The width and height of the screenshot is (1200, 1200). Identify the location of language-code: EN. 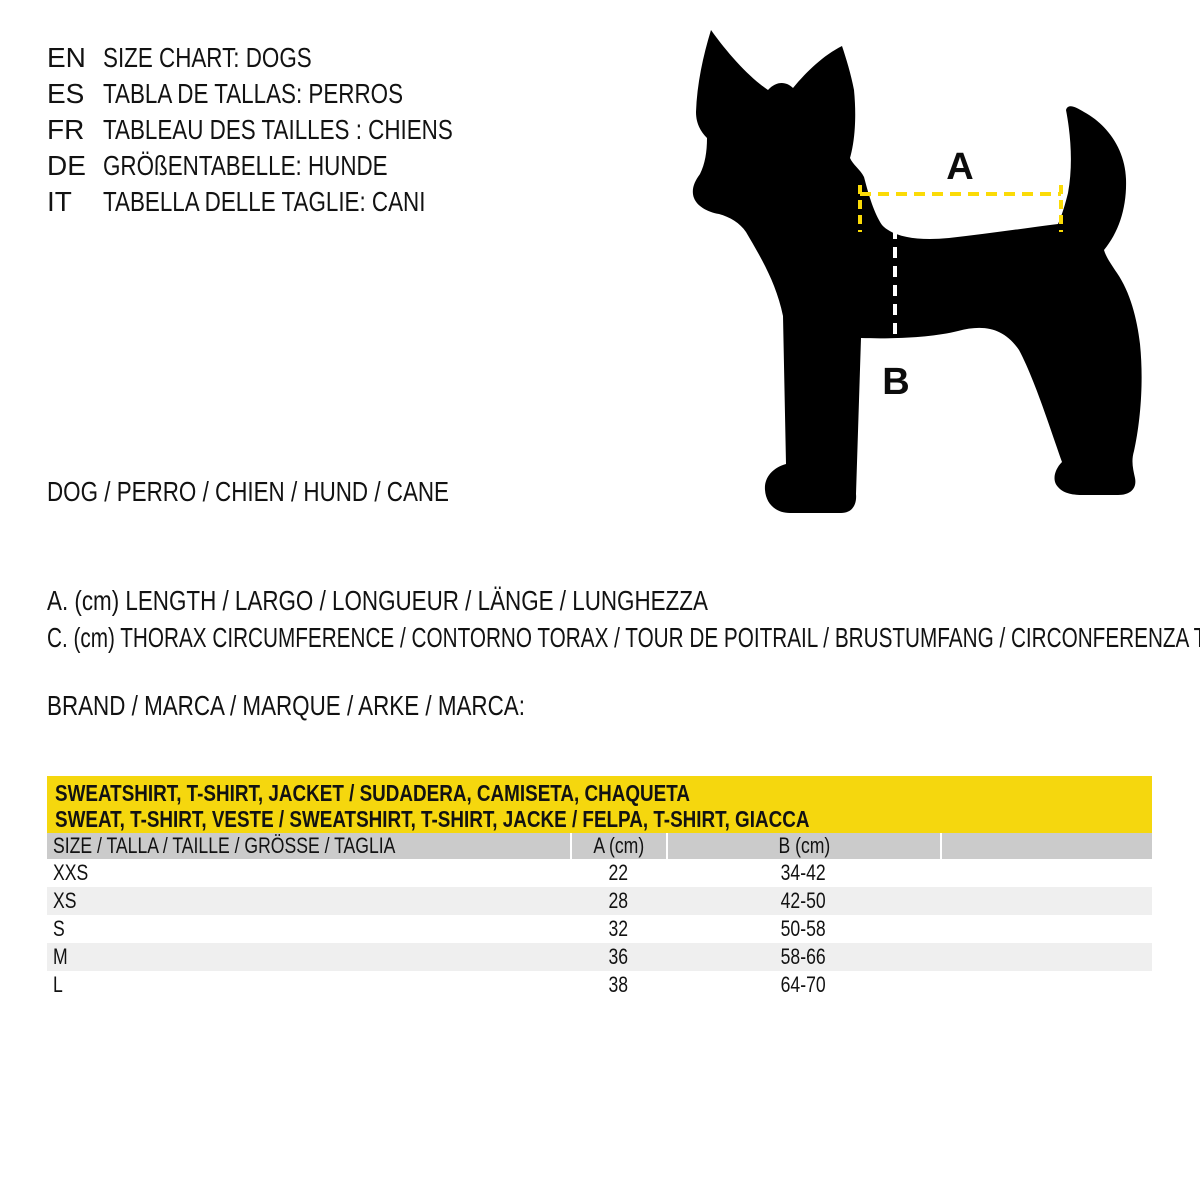
(66, 57).